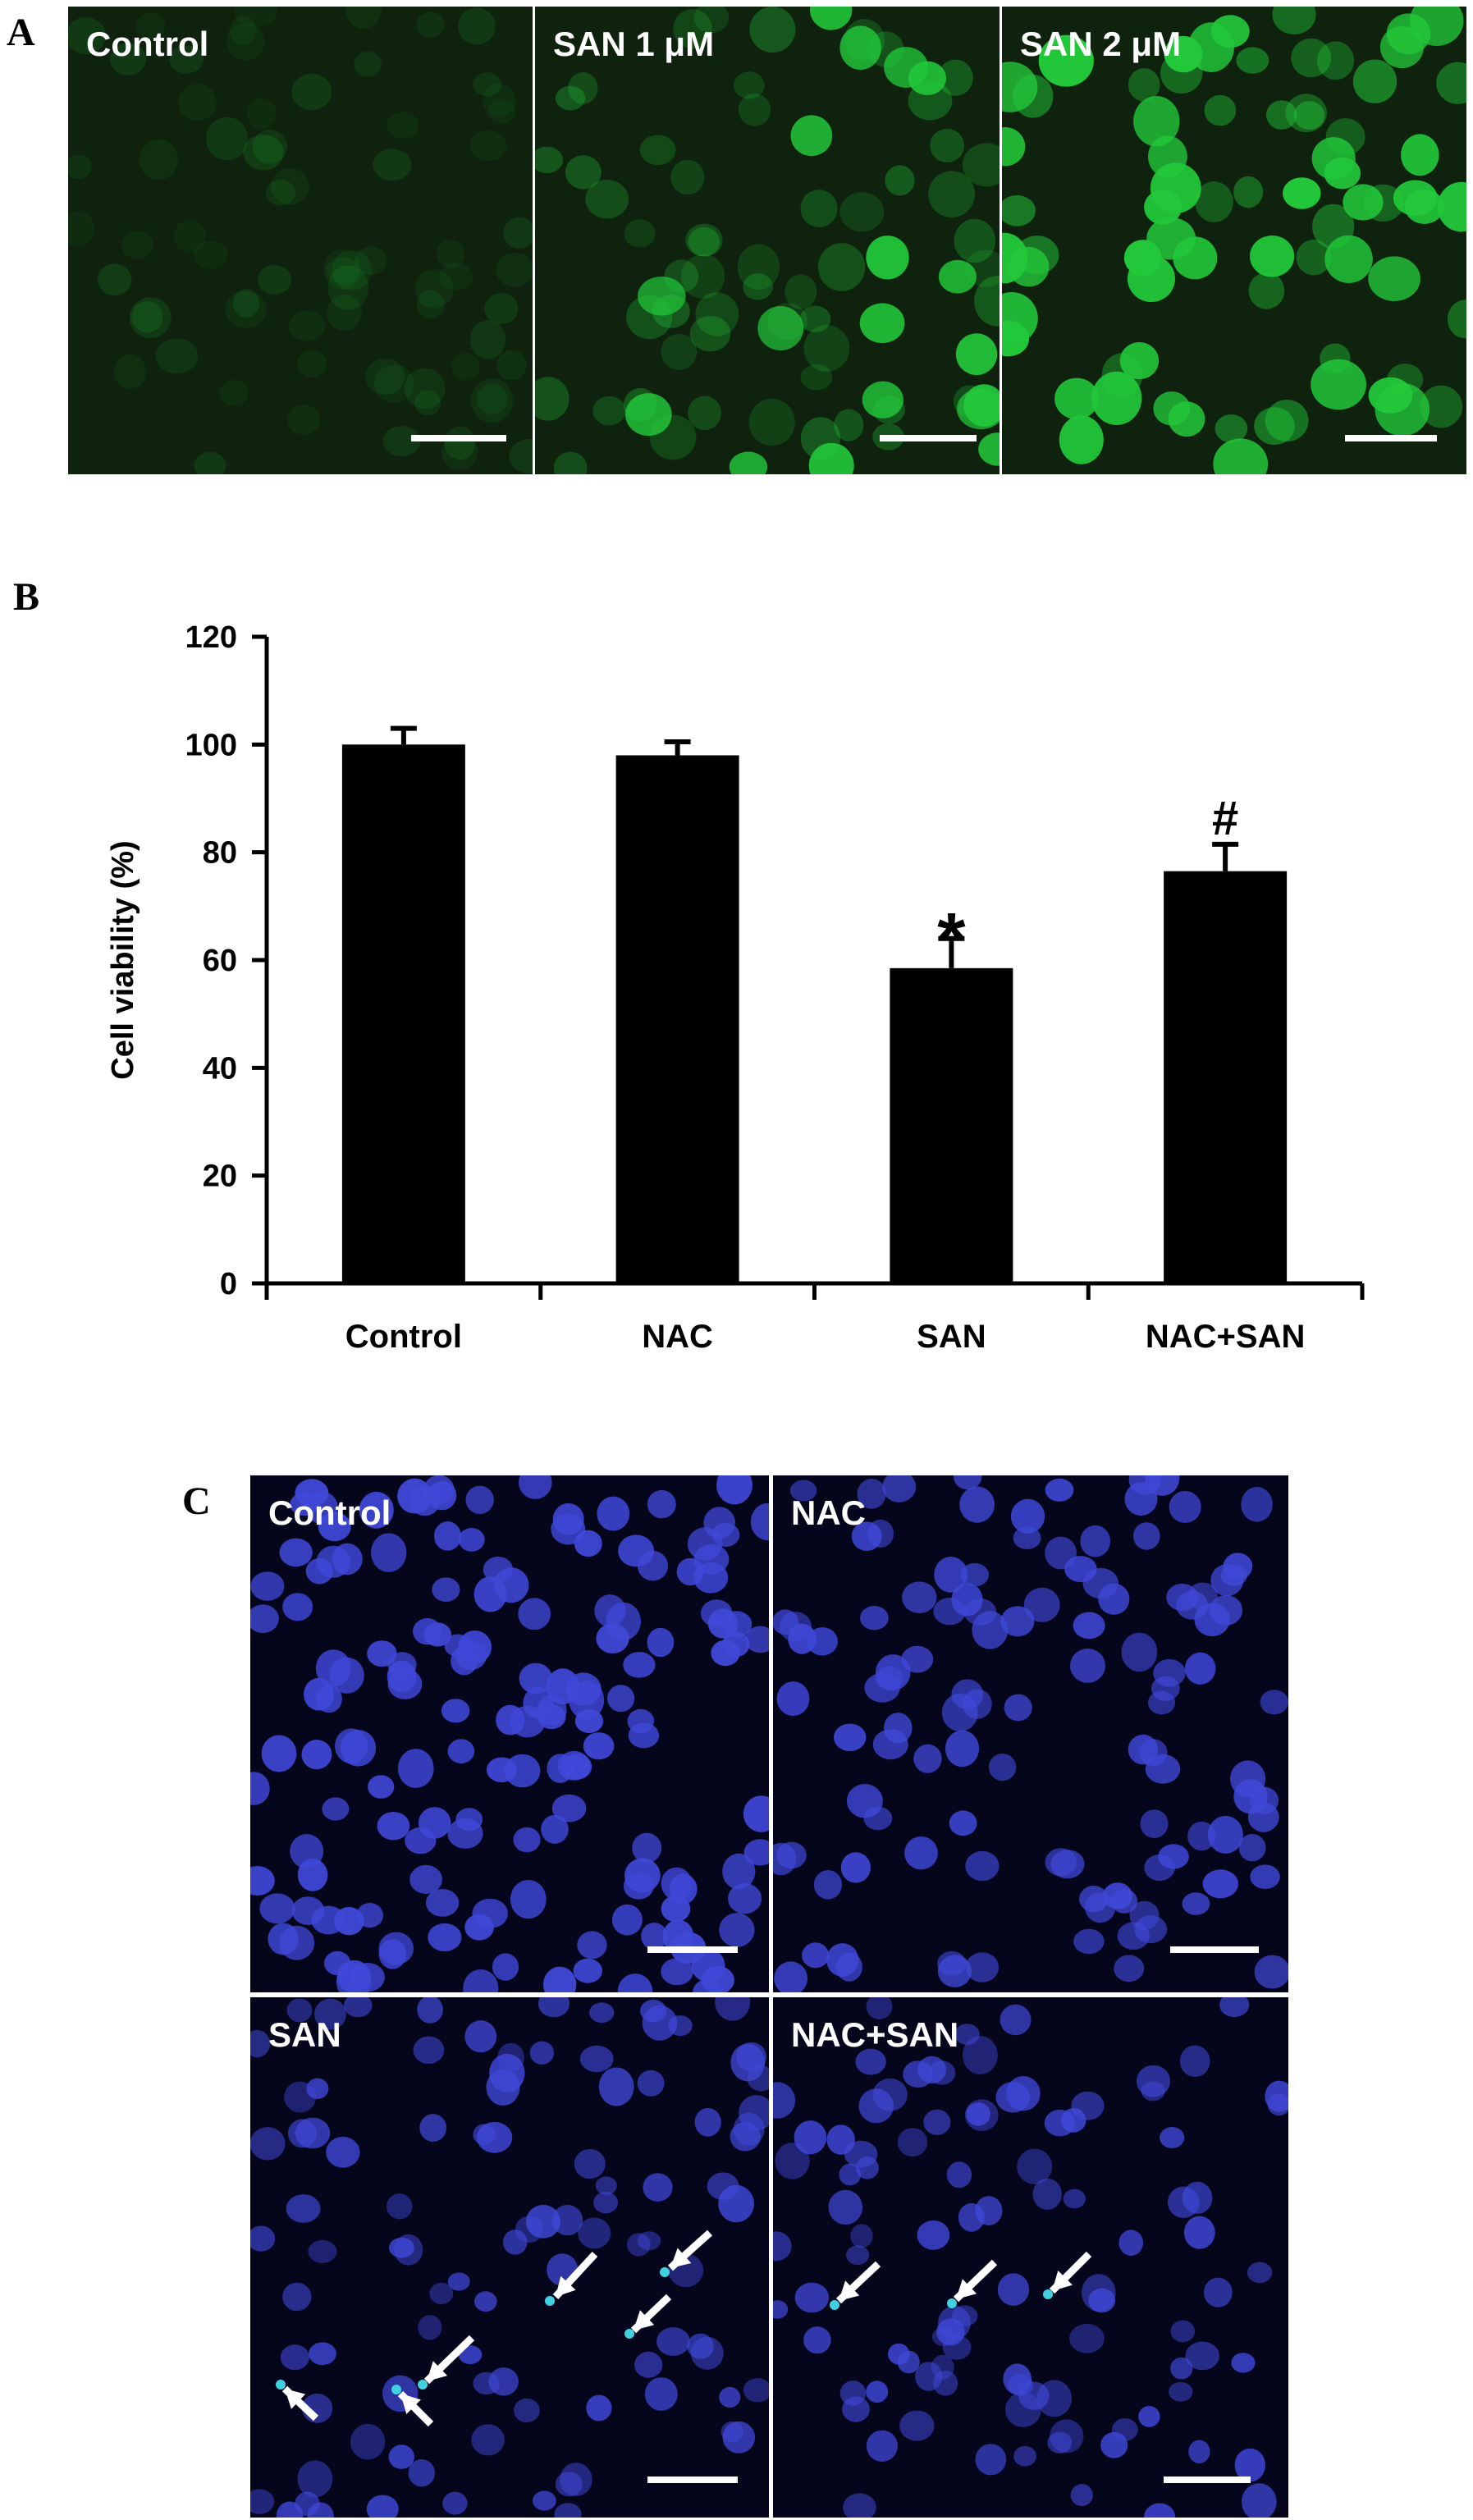 The image size is (1473, 2520). What do you see at coordinates (220, 1068) in the screenshot?
I see `y-tick-label: 40` at bounding box center [220, 1068].